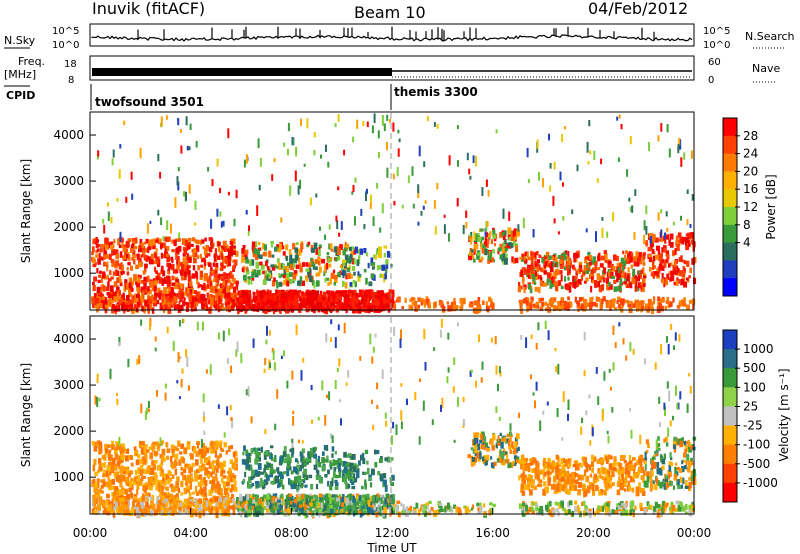  Describe the element at coordinates (638, 9) in the screenshot. I see `title-date: 04/Feb/2012` at that location.